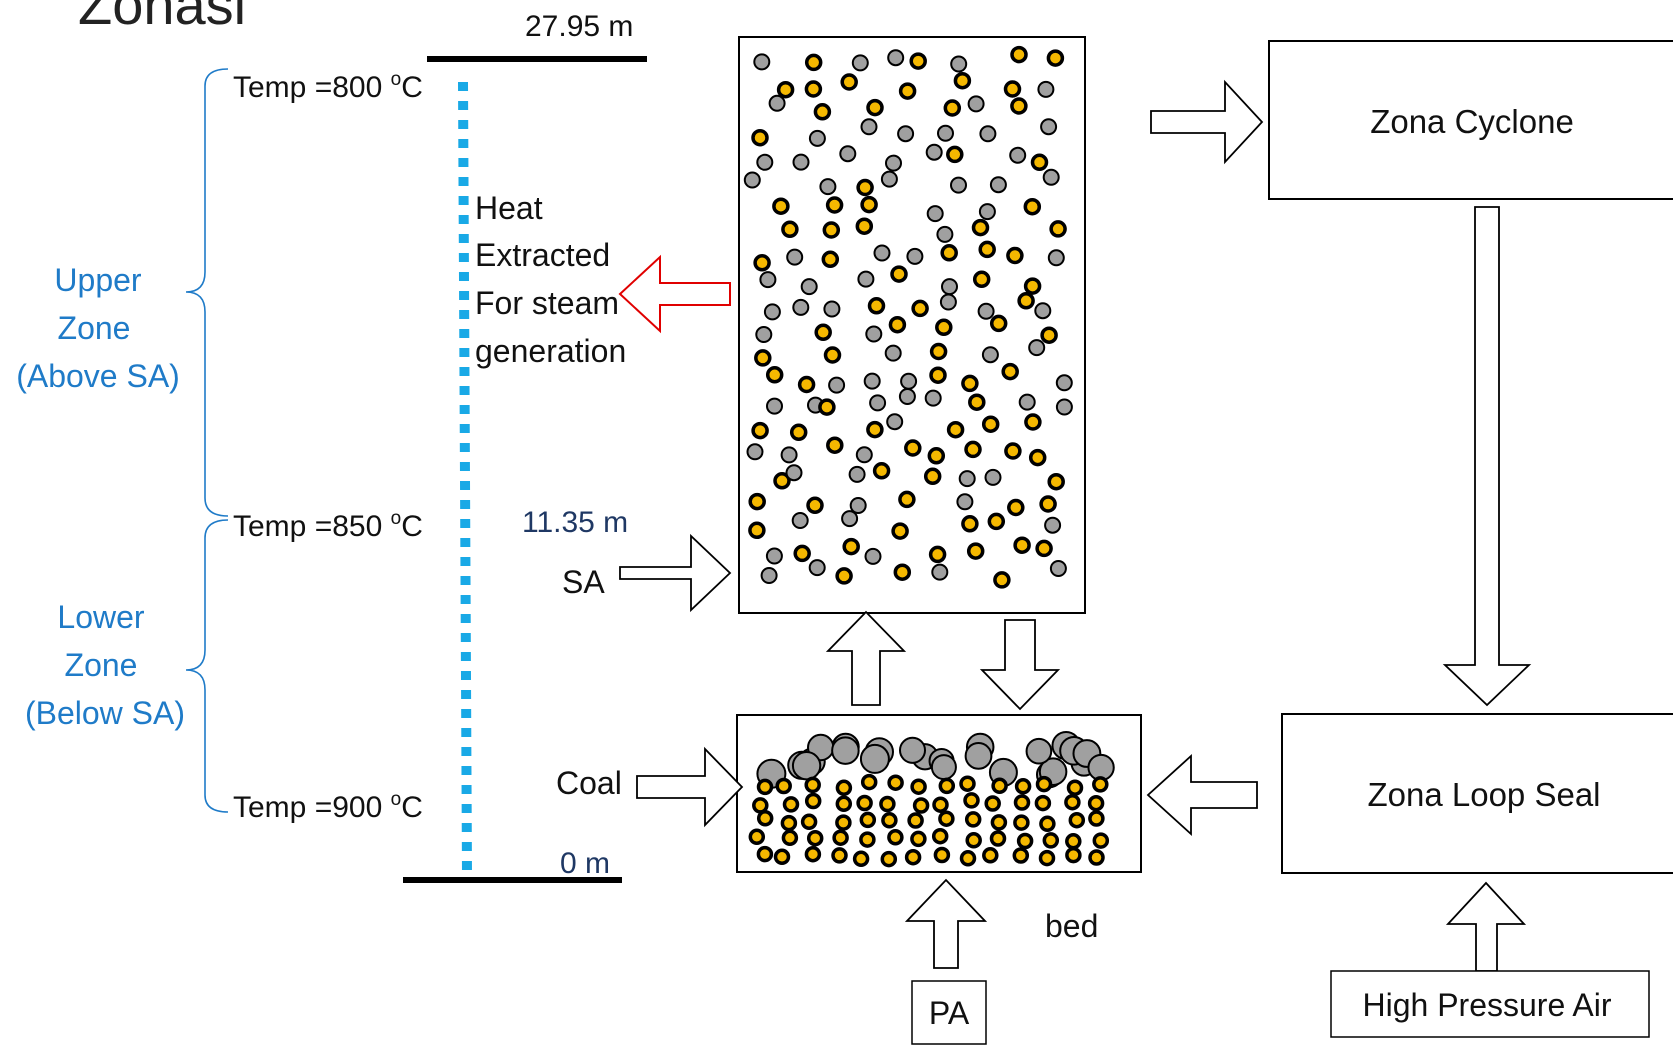 This screenshot has width=1673, height=1046. Describe the element at coordinates (1202, 795) in the screenshot. I see `loopseal-to-bed-arrow` at that location.